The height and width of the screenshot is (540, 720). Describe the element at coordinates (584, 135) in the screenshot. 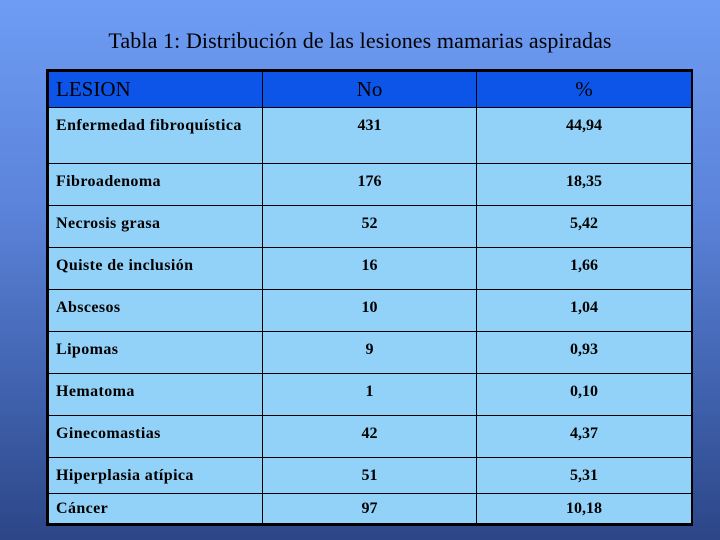

I see `cell-percent: 44,94` at that location.